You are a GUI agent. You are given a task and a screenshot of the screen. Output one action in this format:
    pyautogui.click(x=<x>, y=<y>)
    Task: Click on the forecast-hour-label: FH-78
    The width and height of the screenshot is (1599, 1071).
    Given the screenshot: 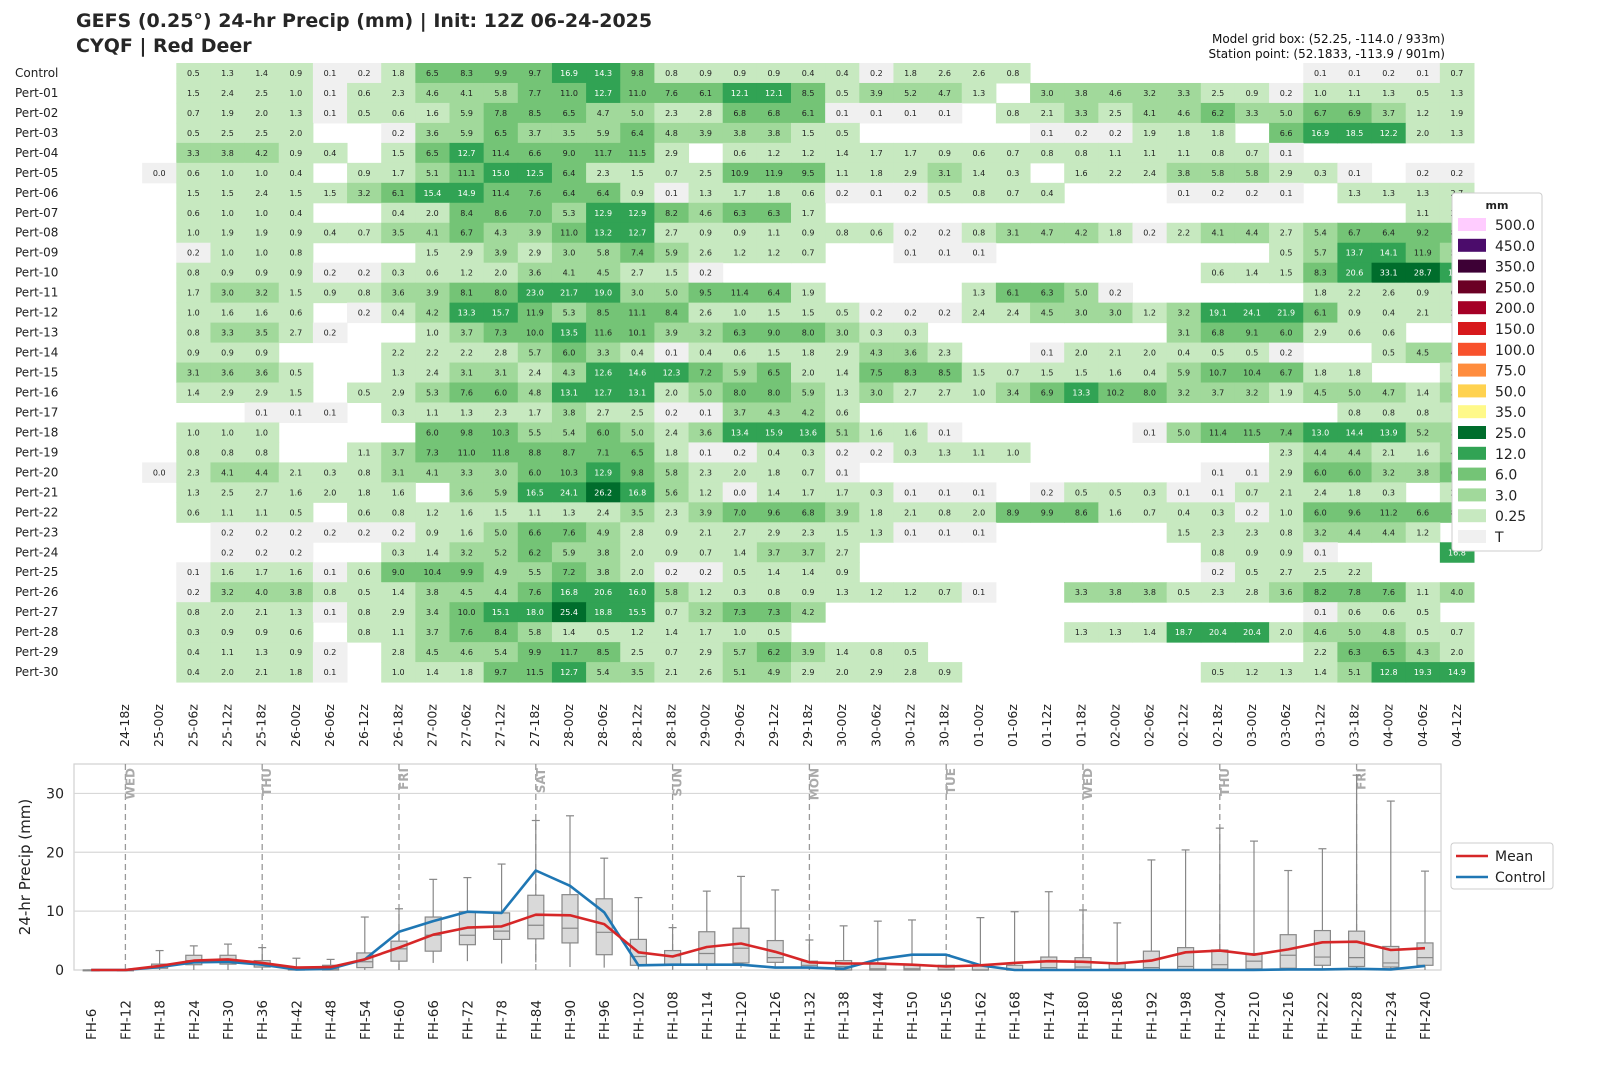 What is the action you would take?
    pyautogui.click(x=503, y=1020)
    